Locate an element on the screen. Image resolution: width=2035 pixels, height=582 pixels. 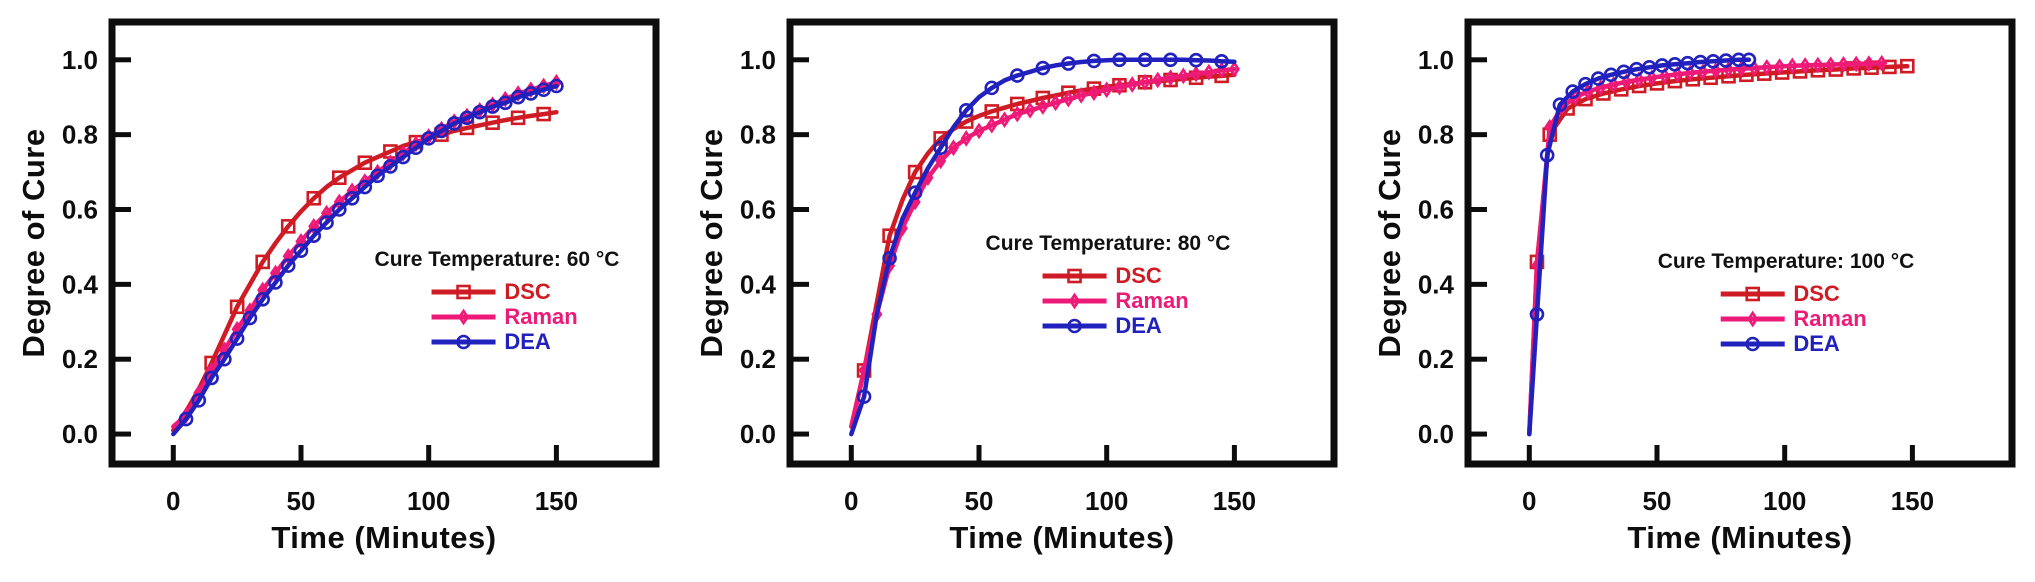
legend-60c: Cure Temperature: 60 °C DSC Raman DEA is located at coordinates (497, 301).